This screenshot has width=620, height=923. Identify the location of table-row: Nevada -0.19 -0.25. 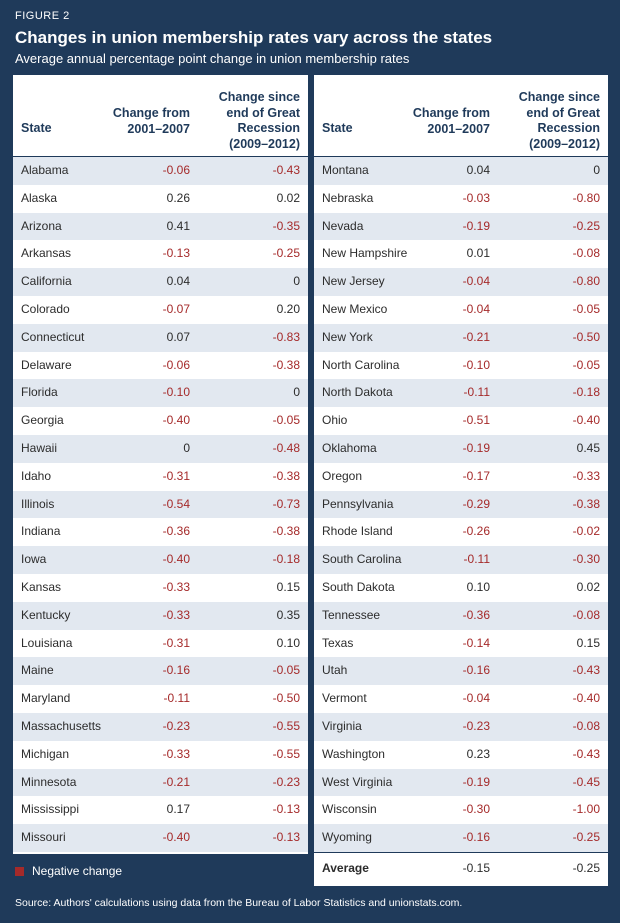
(461, 226).